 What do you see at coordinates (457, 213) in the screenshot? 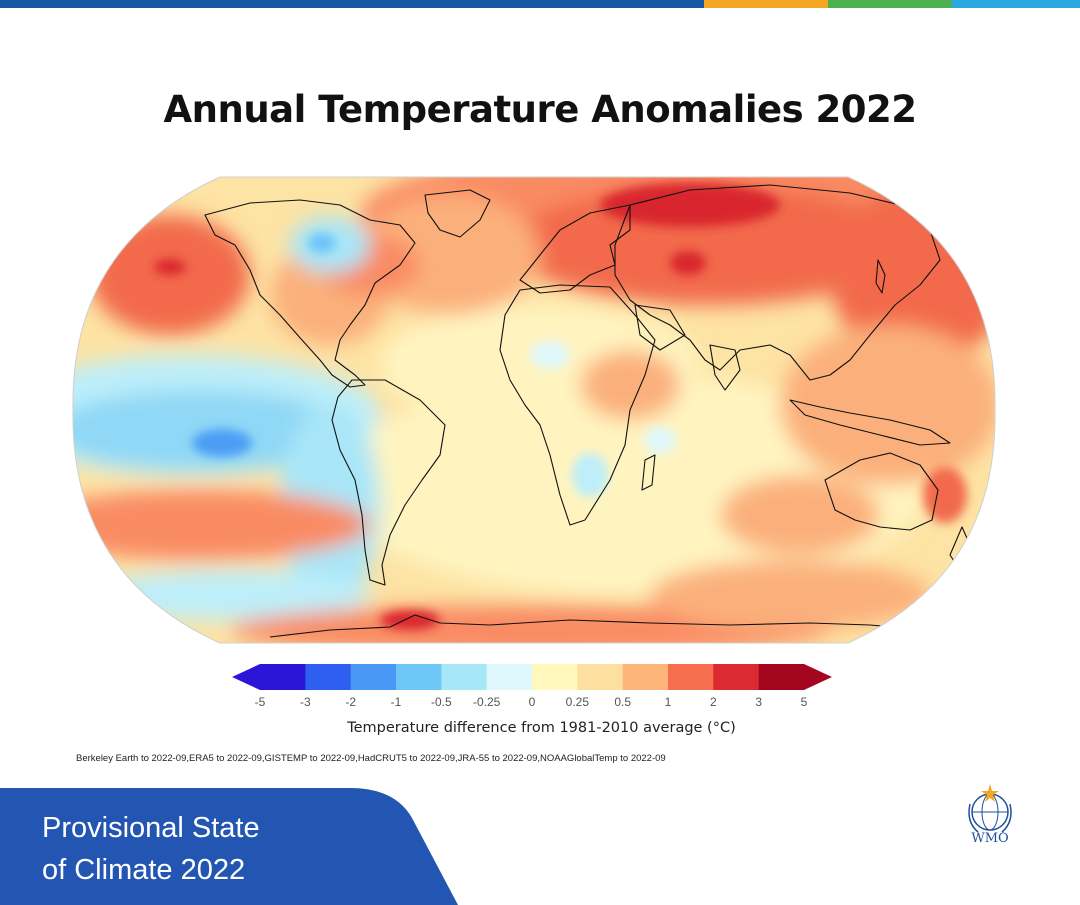
I see `outline-greenland` at bounding box center [457, 213].